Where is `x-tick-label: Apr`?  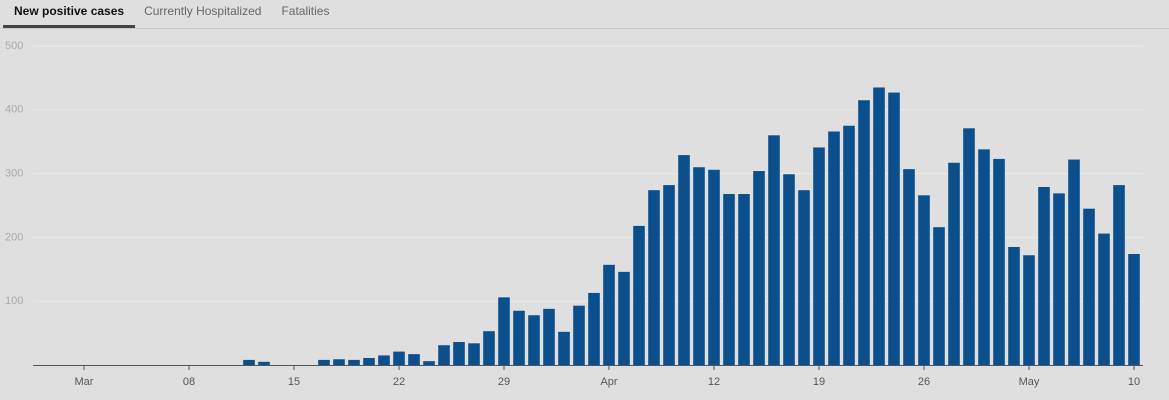
x-tick-label: Apr is located at coordinates (608, 382).